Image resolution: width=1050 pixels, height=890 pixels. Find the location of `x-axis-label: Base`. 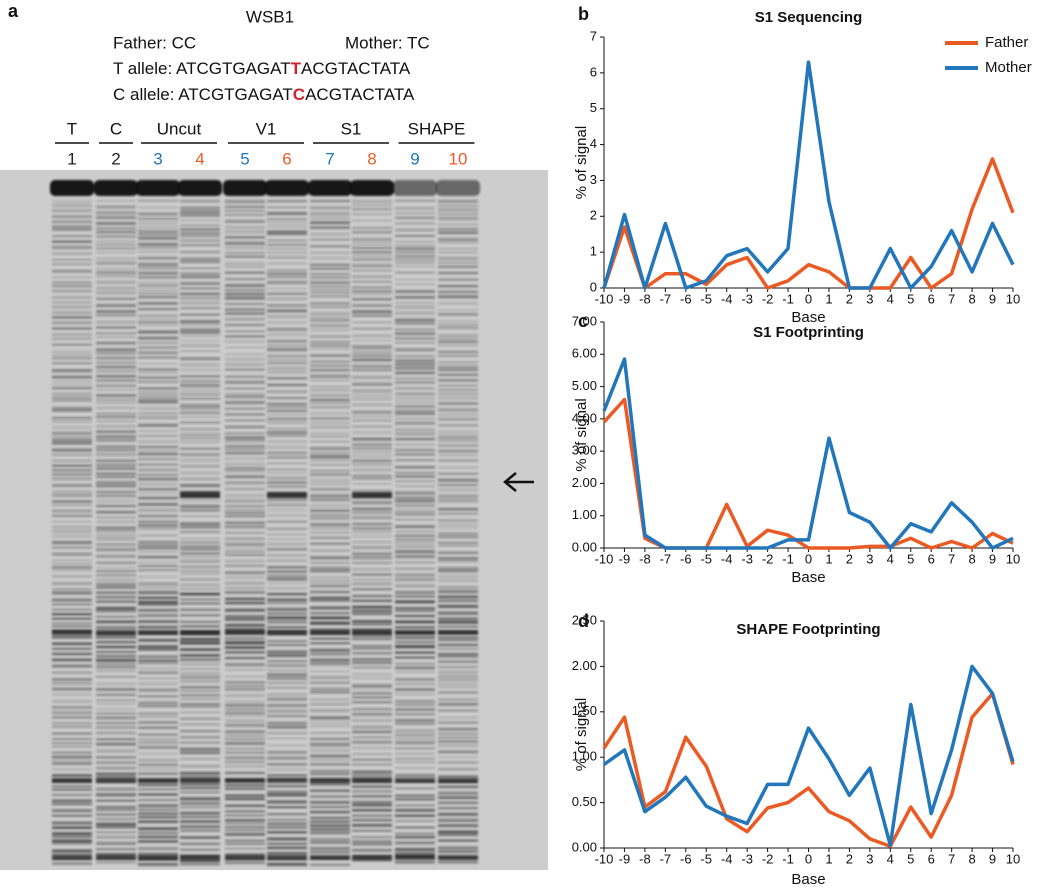

x-axis-label: Base is located at coordinates (808, 879).